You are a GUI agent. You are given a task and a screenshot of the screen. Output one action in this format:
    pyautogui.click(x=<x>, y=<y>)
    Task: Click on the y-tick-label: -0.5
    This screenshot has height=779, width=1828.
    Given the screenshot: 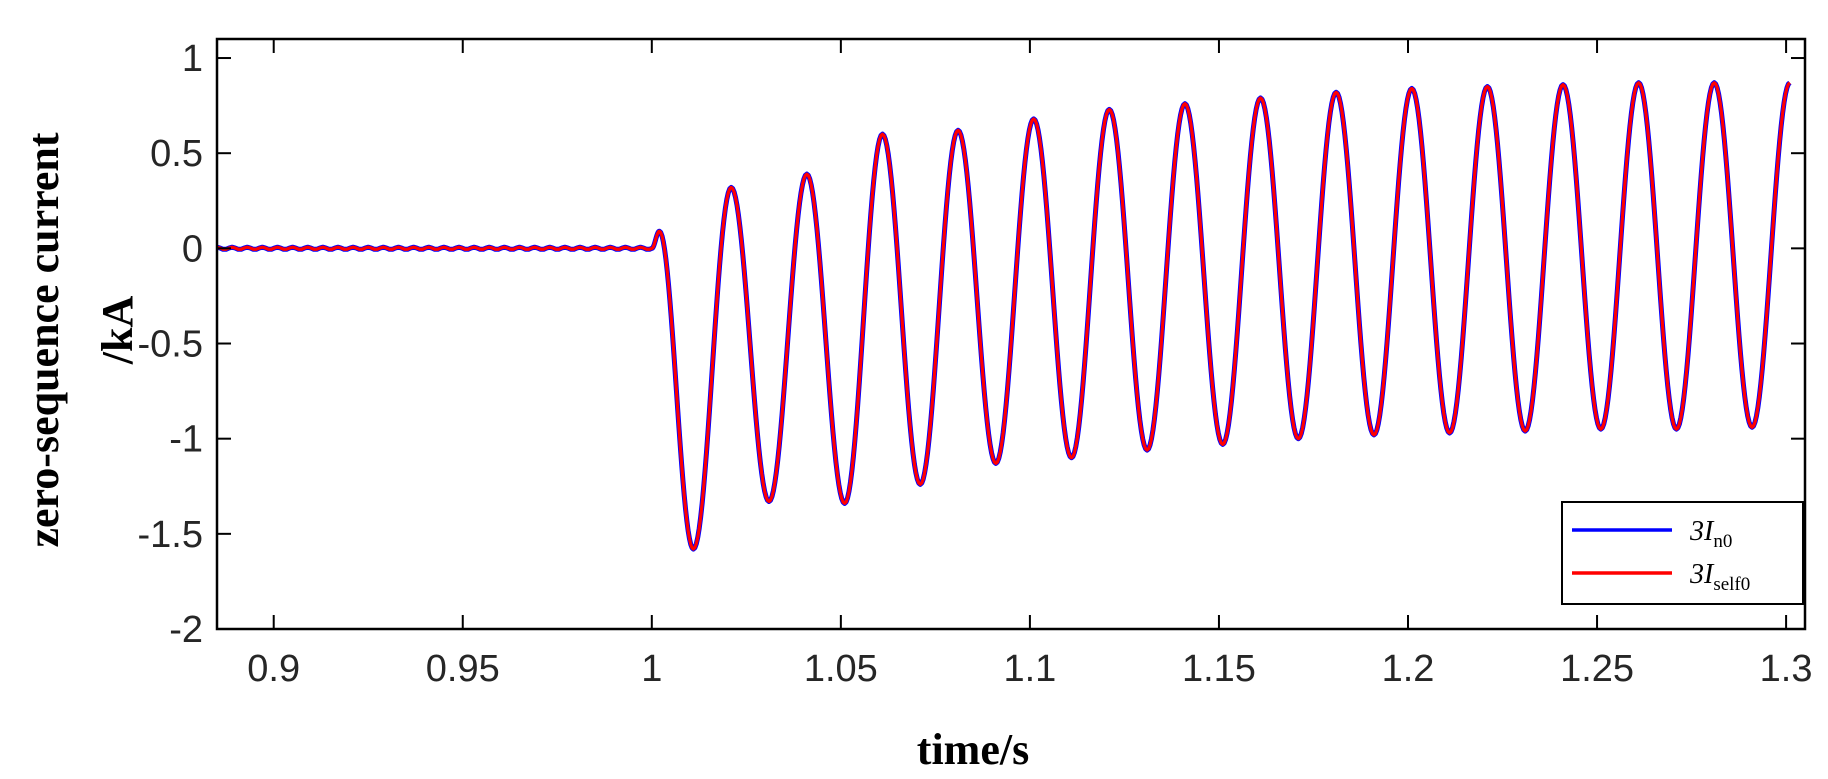 What is the action you would take?
    pyautogui.click(x=170, y=345)
    